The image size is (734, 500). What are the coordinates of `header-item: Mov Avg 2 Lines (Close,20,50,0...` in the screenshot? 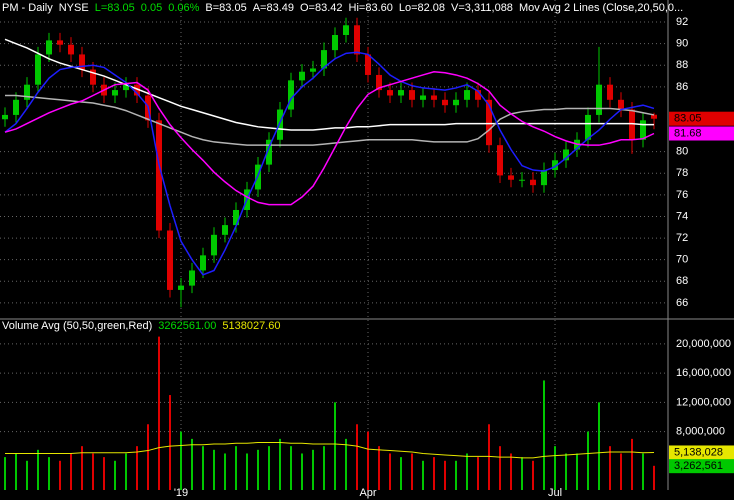 It's located at (601, 8).